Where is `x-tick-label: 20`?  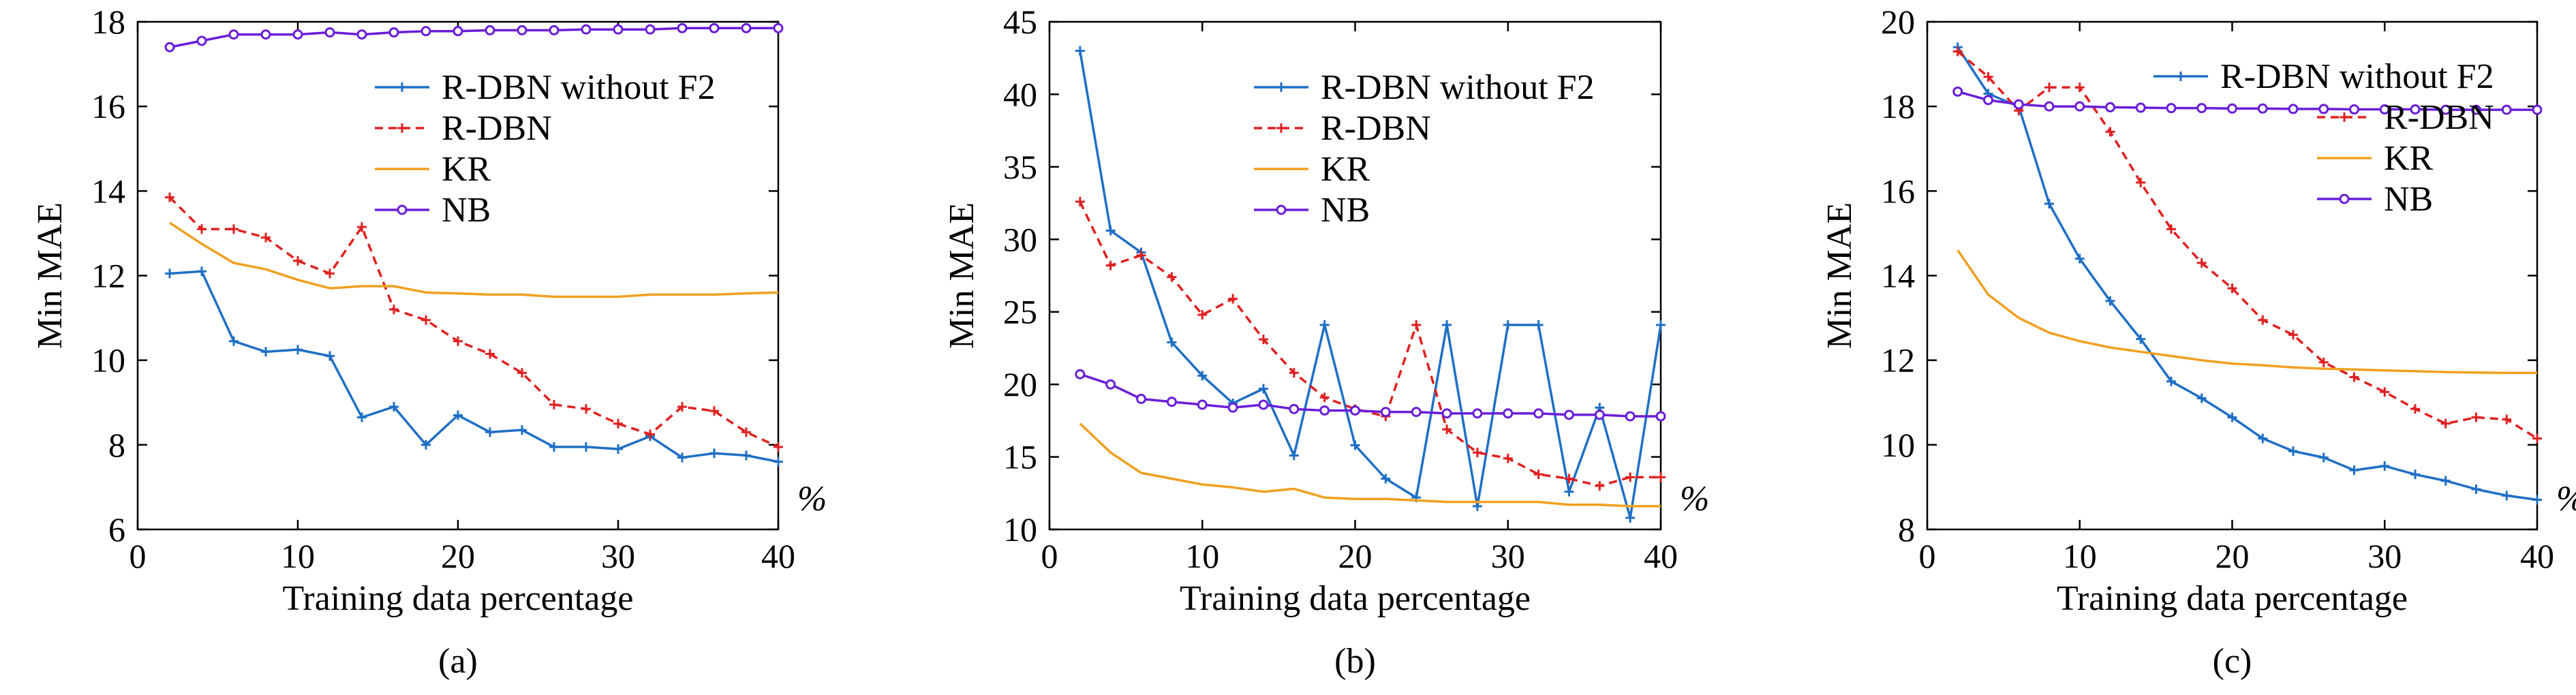 x-tick-label: 20 is located at coordinates (1356, 556).